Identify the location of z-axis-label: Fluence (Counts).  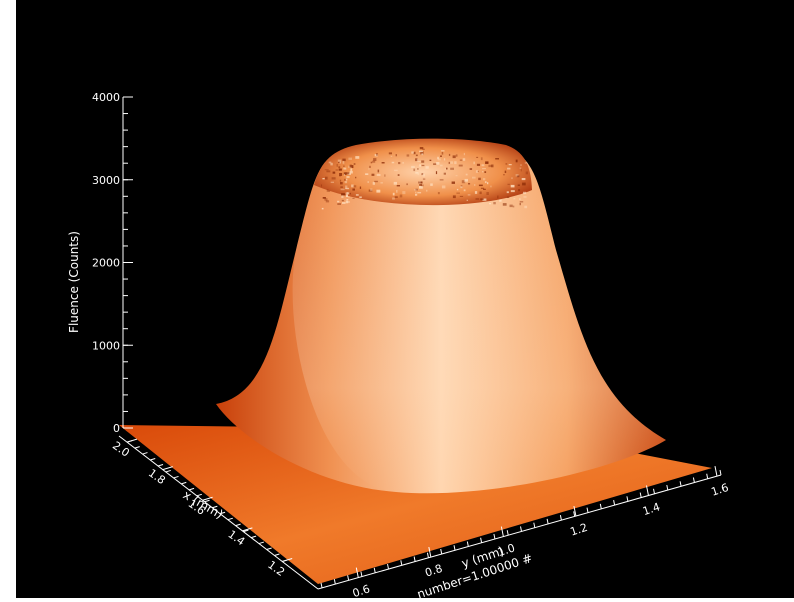
(74, 282).